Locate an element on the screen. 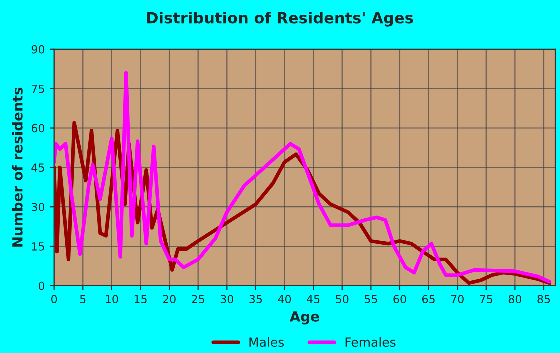 This screenshot has width=560, height=353. x-tick-label: 30 is located at coordinates (227, 299).